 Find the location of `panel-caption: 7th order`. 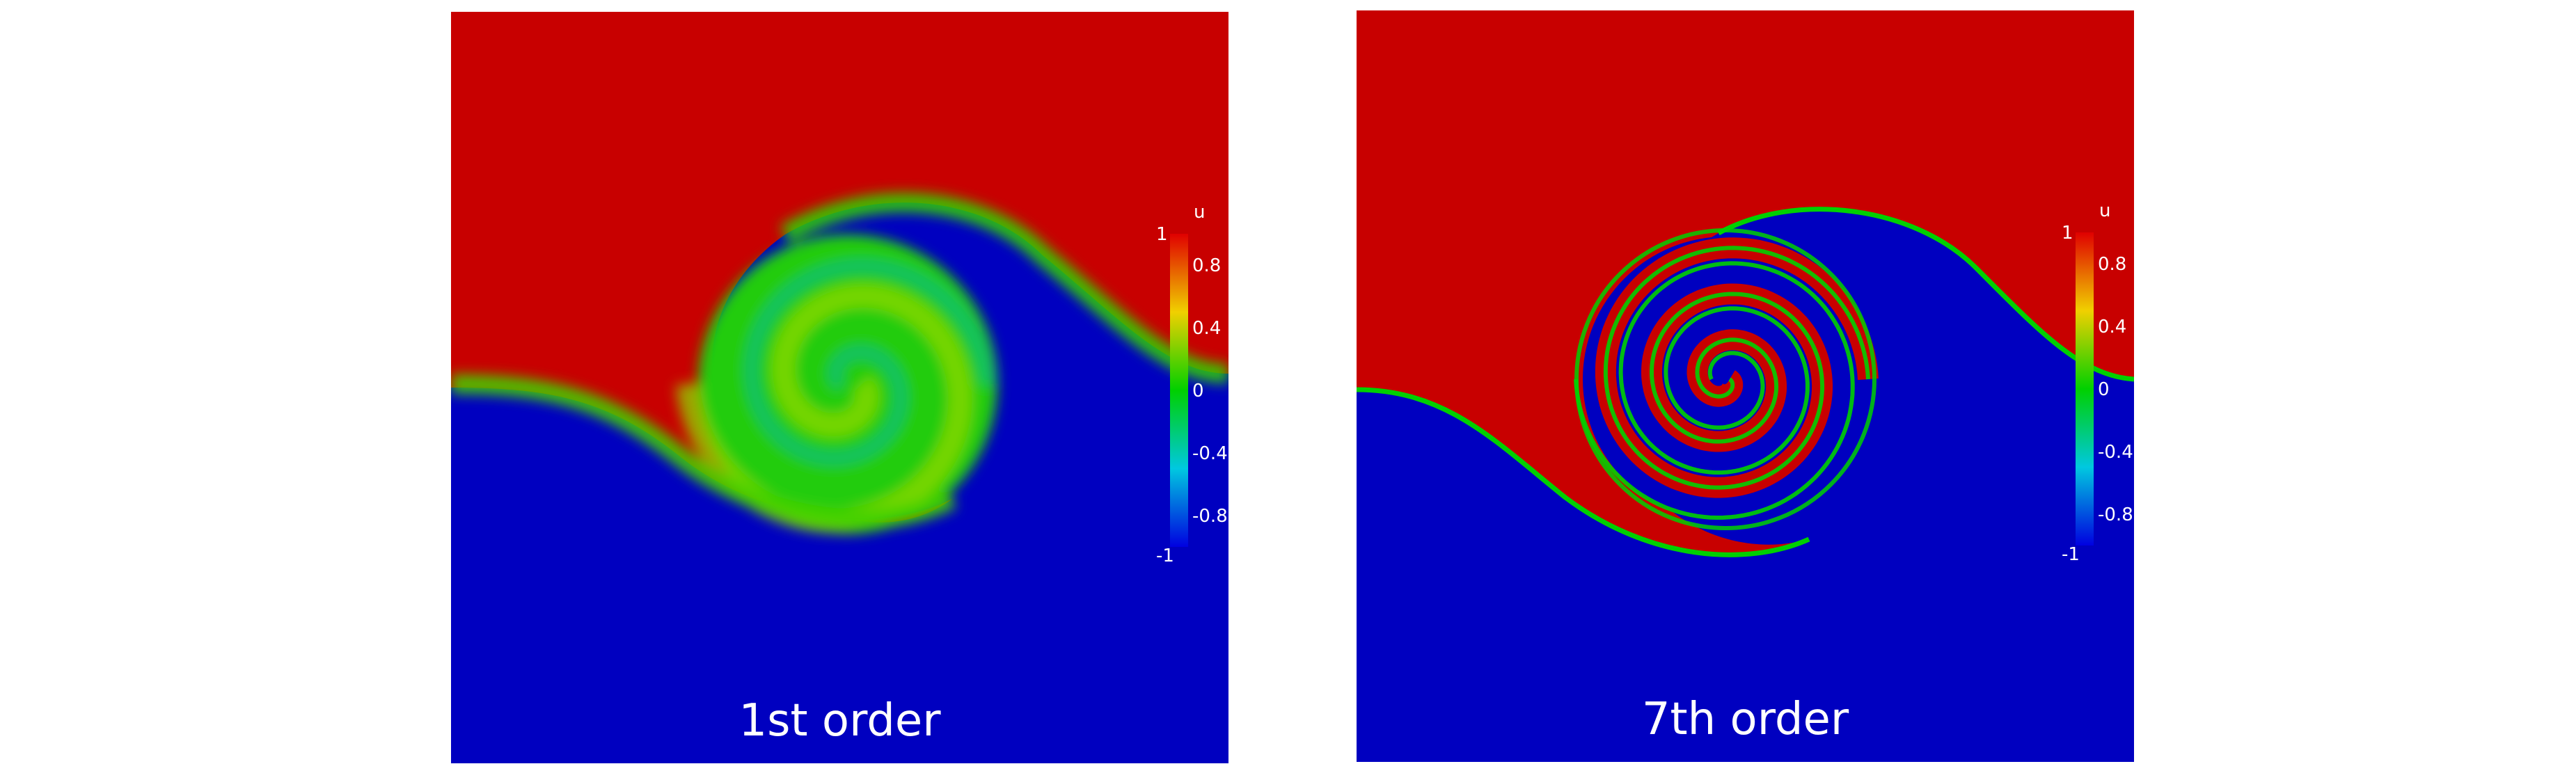

panel-caption: 7th order is located at coordinates (1745, 719).